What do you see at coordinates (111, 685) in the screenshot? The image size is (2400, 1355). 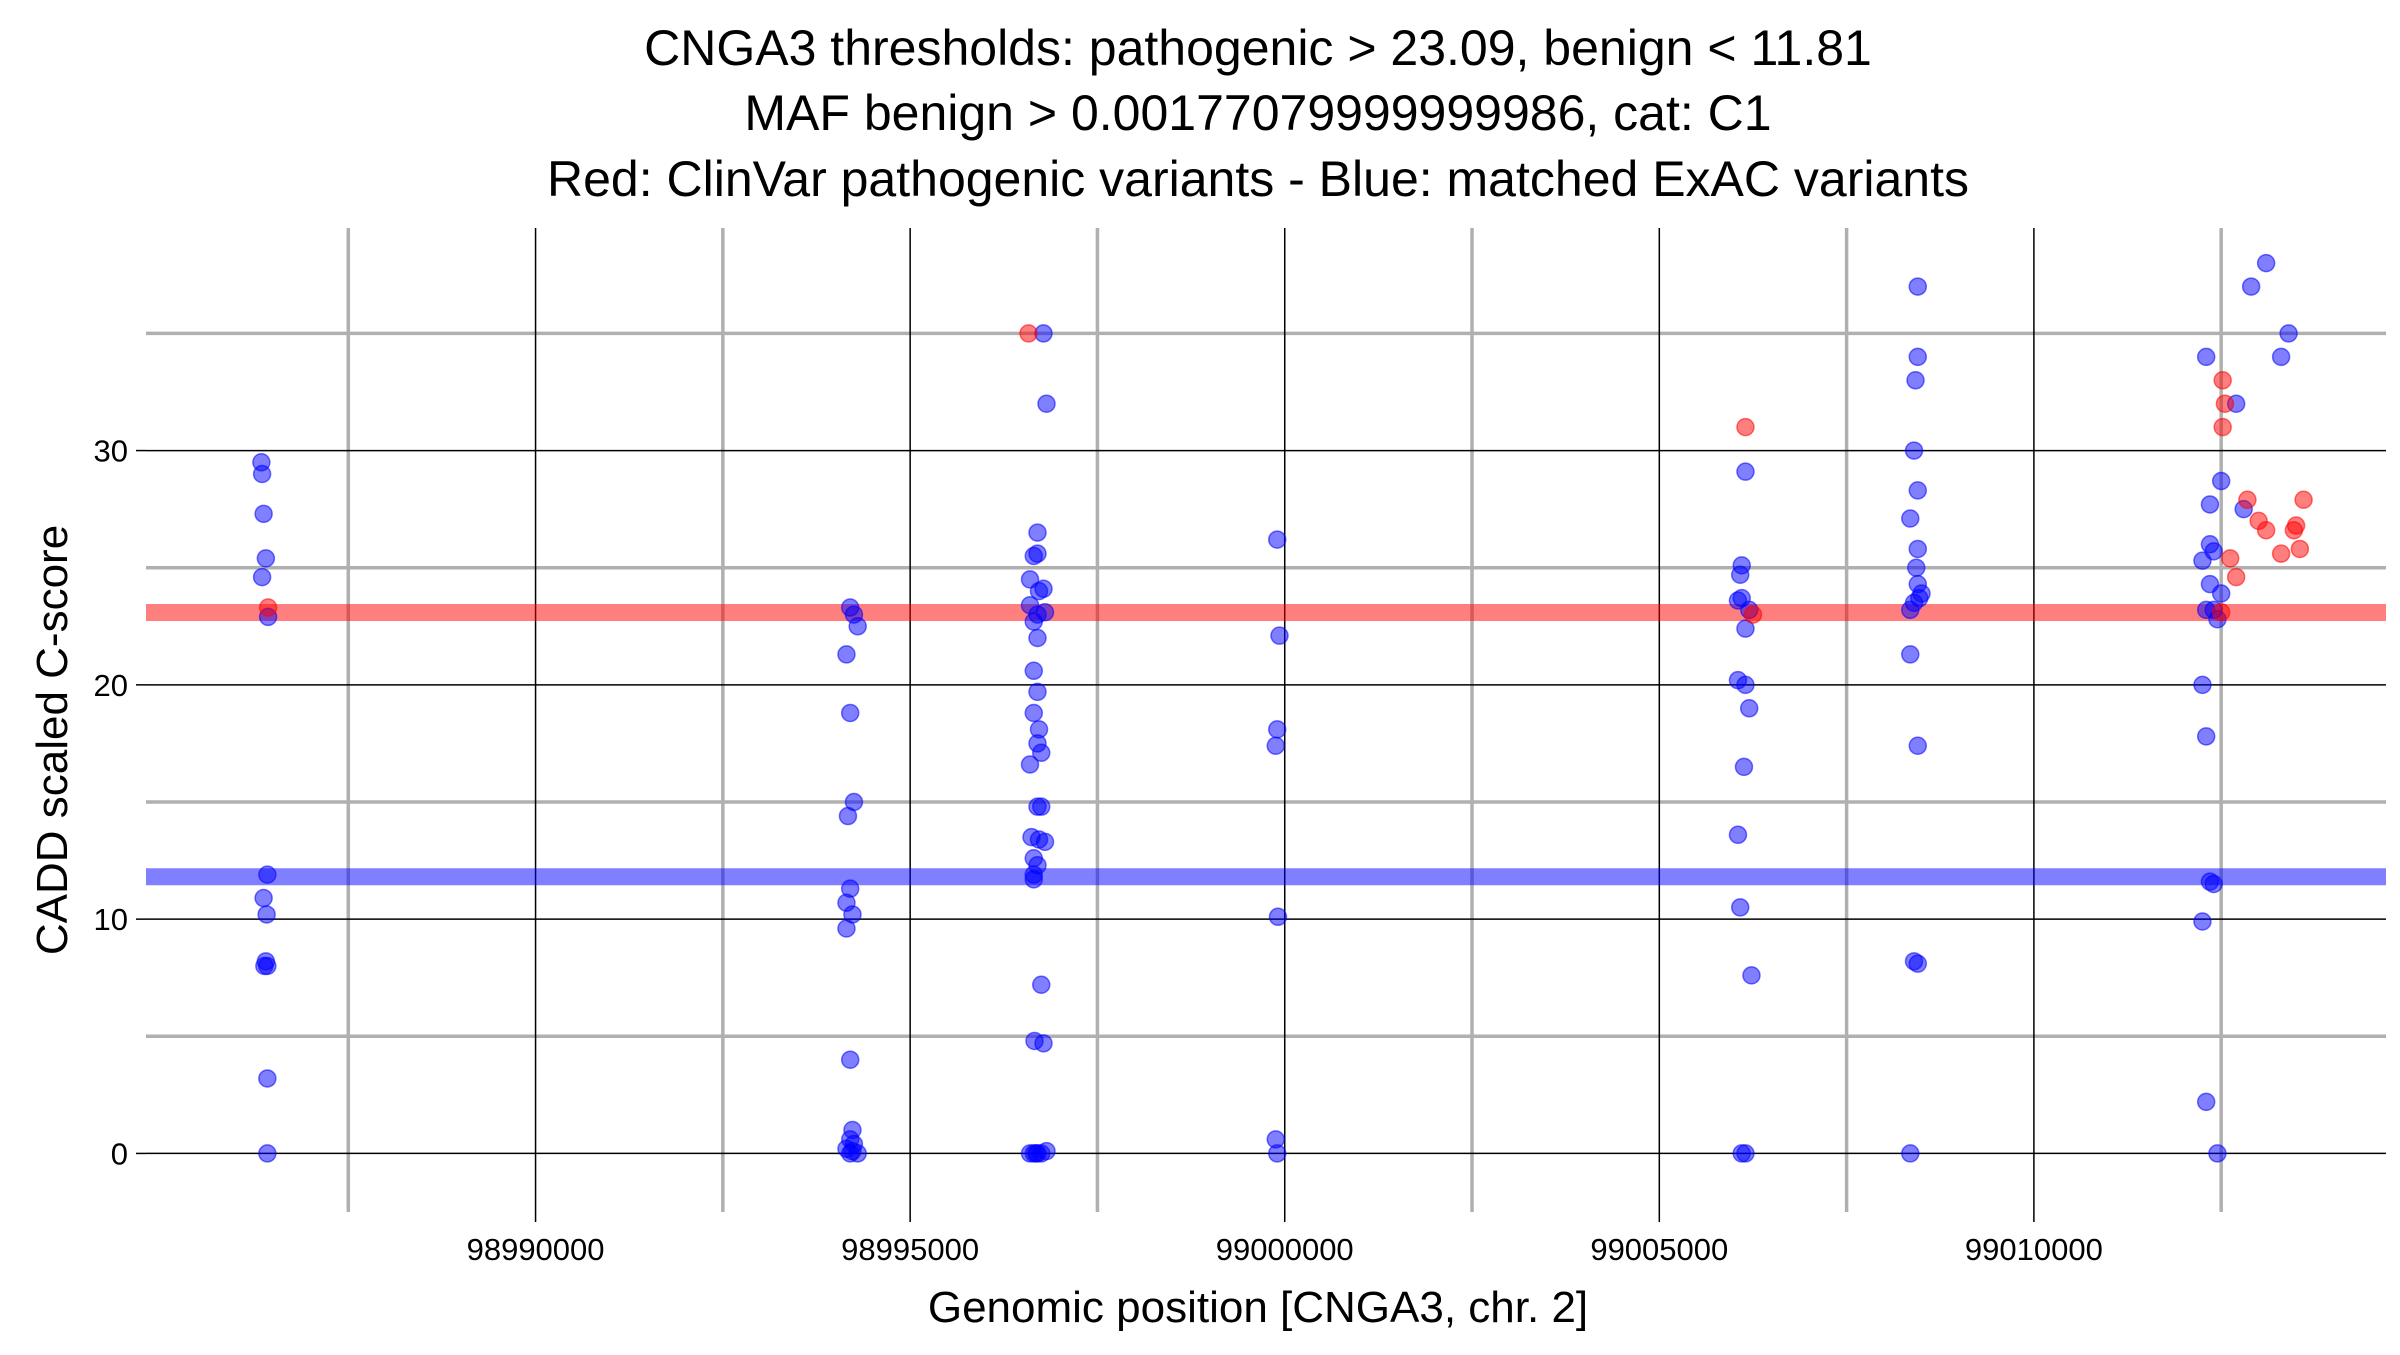 I see `y-tick-label: 20` at bounding box center [111, 685].